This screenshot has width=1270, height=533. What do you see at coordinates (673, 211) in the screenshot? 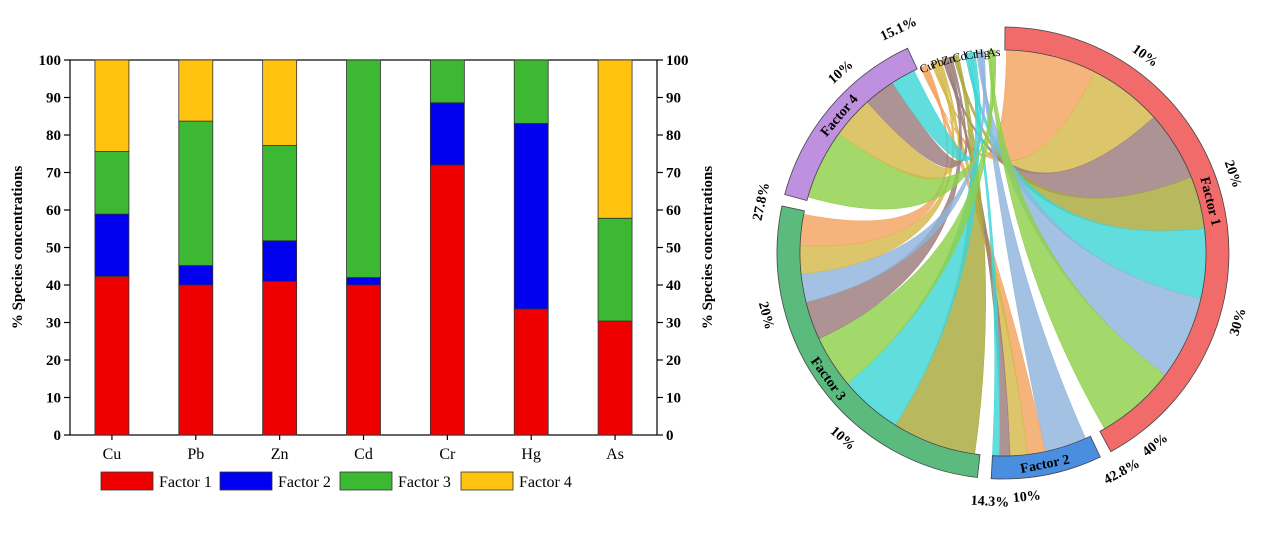
I see `y-tick-label-right: 60` at bounding box center [673, 211].